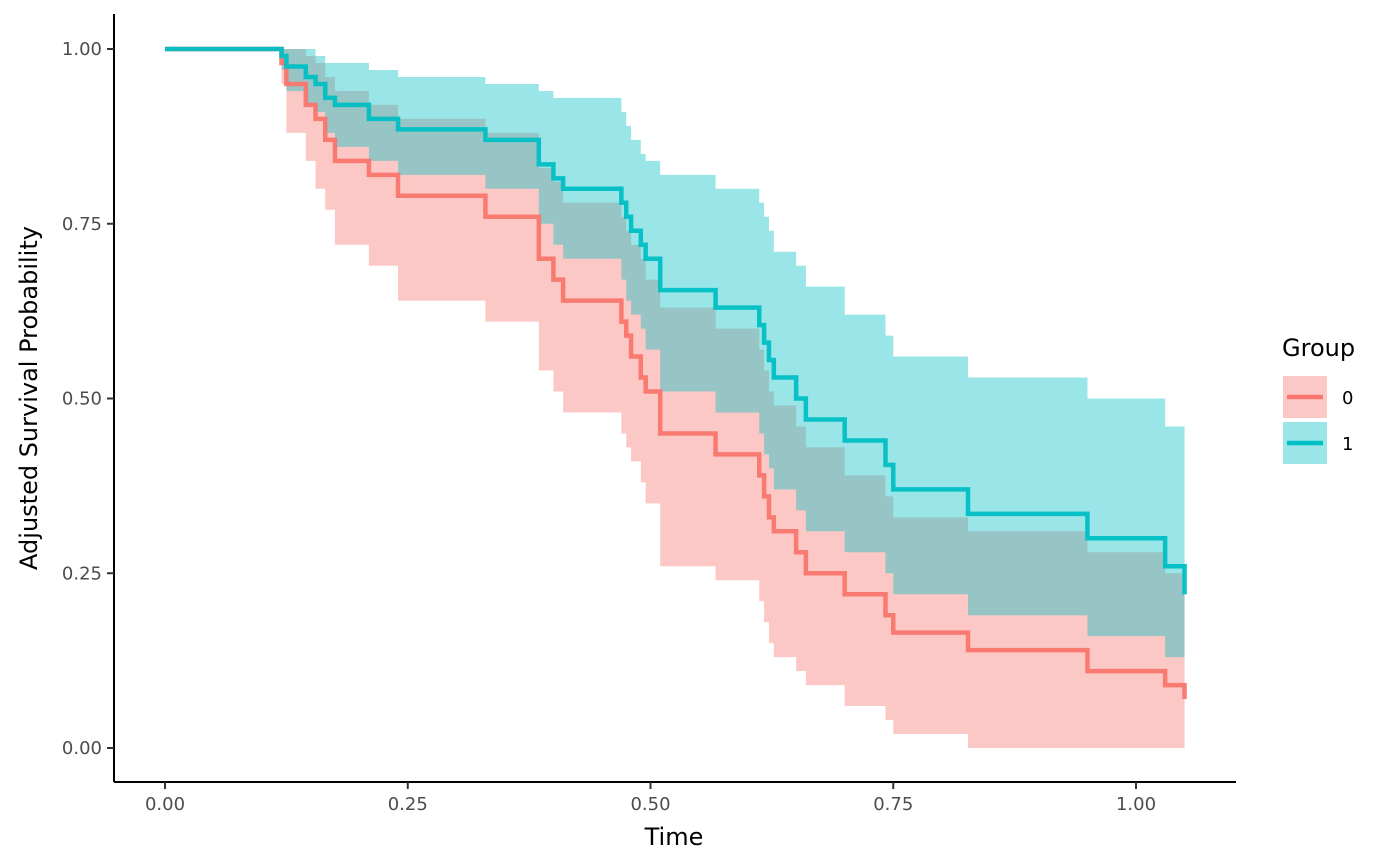  I want to click on y-tick-label: 0.25, so click(82, 573).